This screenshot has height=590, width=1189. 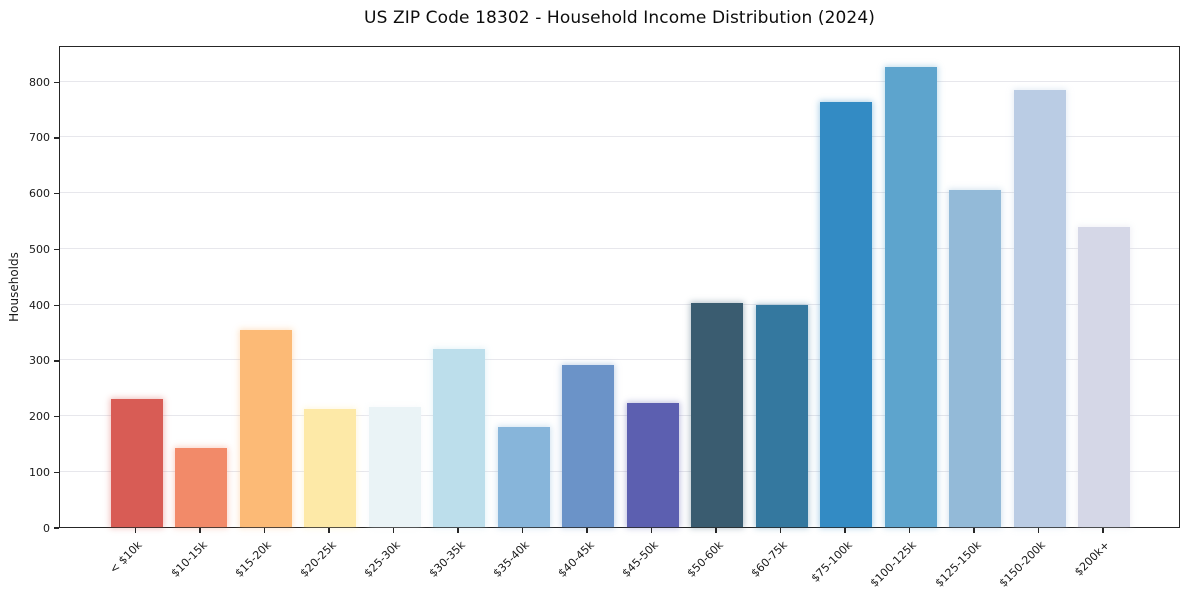 What do you see at coordinates (640, 559) in the screenshot?
I see `x-tick-label: $45-50k` at bounding box center [640, 559].